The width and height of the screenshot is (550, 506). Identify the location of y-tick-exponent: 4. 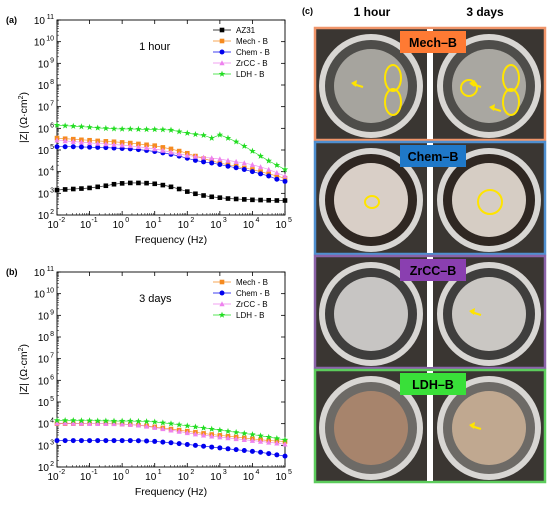
(52, 421).